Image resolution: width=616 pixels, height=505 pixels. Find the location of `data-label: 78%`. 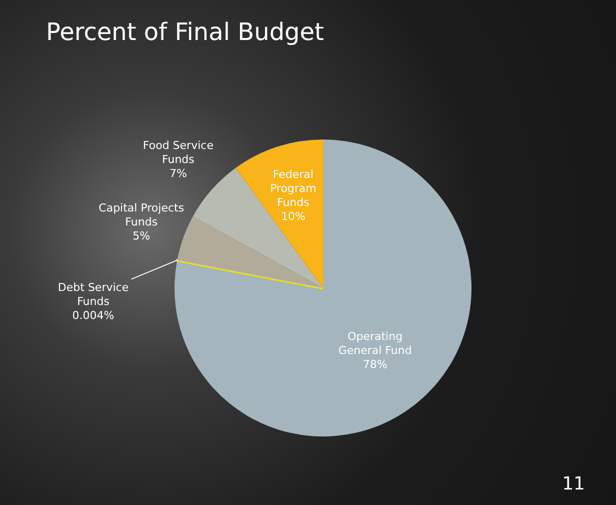

data-label: 78% is located at coordinates (375, 364).